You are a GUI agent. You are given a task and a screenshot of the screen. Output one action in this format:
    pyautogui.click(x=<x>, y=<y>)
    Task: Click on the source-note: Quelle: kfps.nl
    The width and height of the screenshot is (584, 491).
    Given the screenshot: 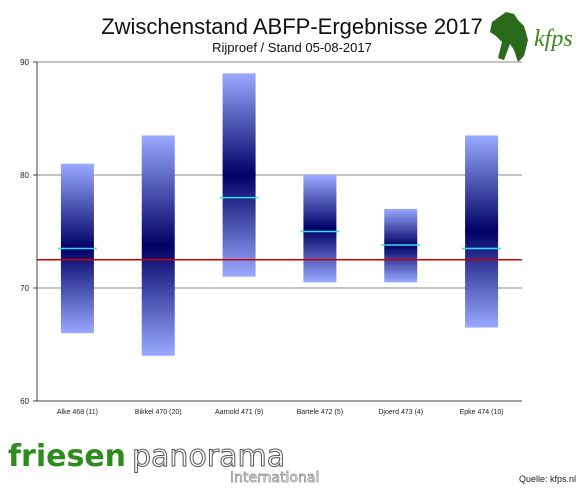 What is the action you would take?
    pyautogui.click(x=547, y=479)
    